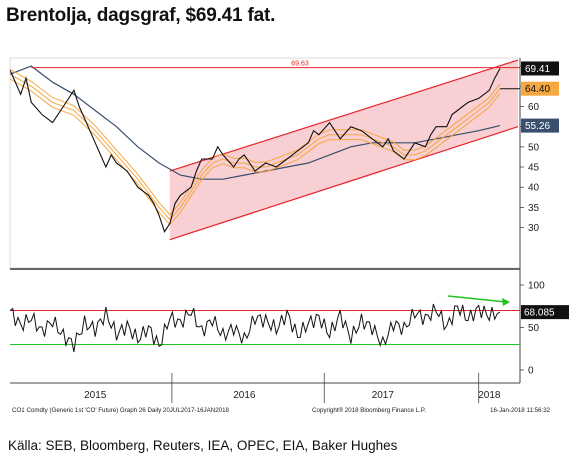 This screenshot has width=582, height=462. I want to click on price-tag-label: 69.41, so click(537, 69).